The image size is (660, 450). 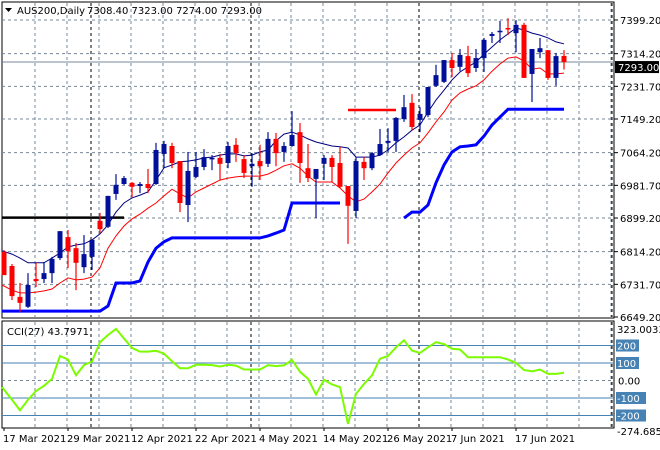 What do you see at coordinates (640, 253) in the screenshot?
I see `y-tick-label: 6814.20` at bounding box center [640, 253].